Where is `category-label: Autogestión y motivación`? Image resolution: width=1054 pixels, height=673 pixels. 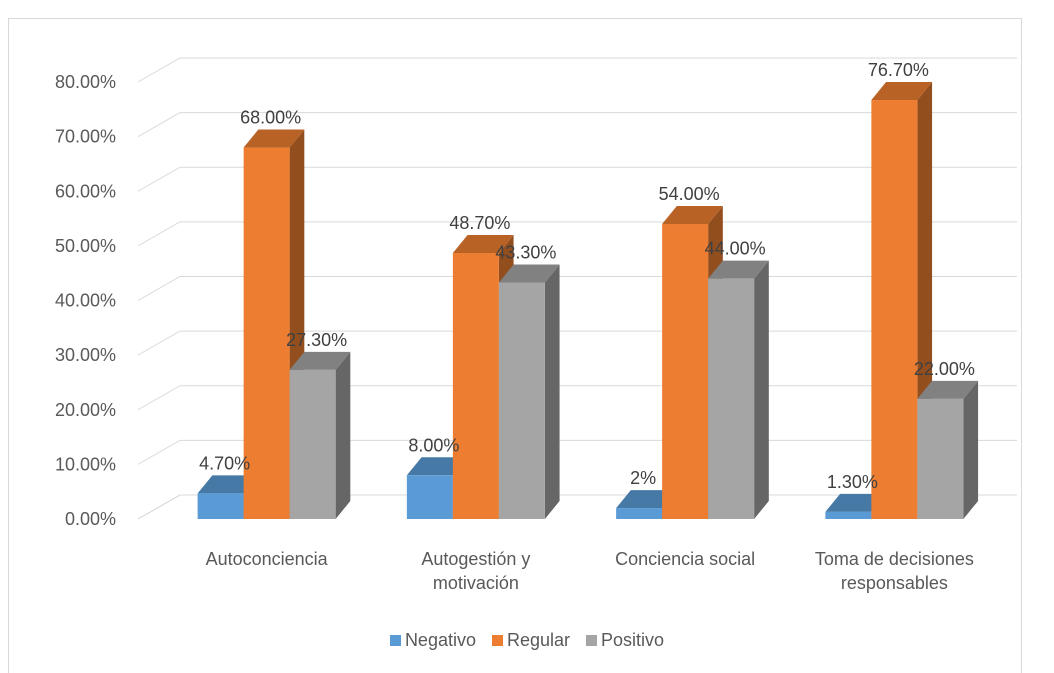 category-label: Autogestión y motivación is located at coordinates (475, 571).